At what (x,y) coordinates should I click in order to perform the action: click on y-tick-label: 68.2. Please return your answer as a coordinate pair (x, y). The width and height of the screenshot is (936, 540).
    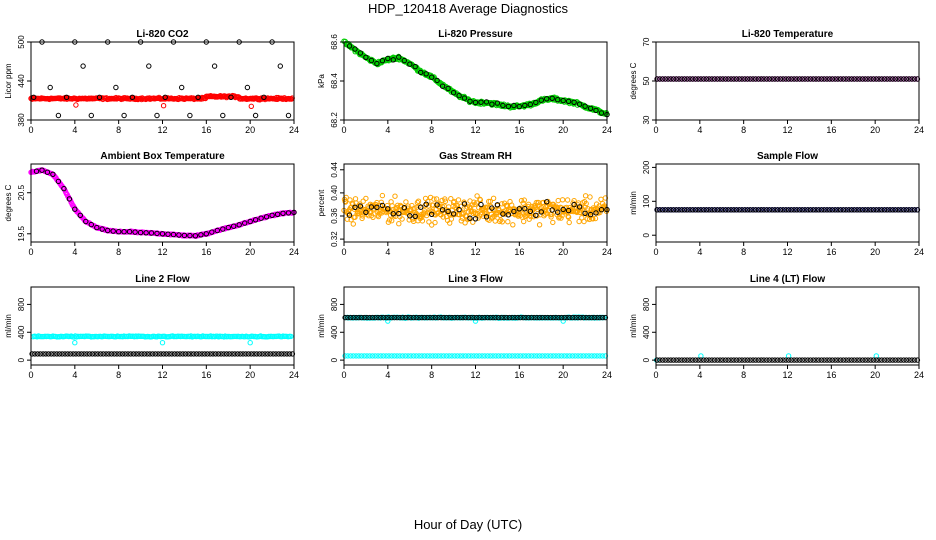
    Looking at the image, I should click on (334, 120).